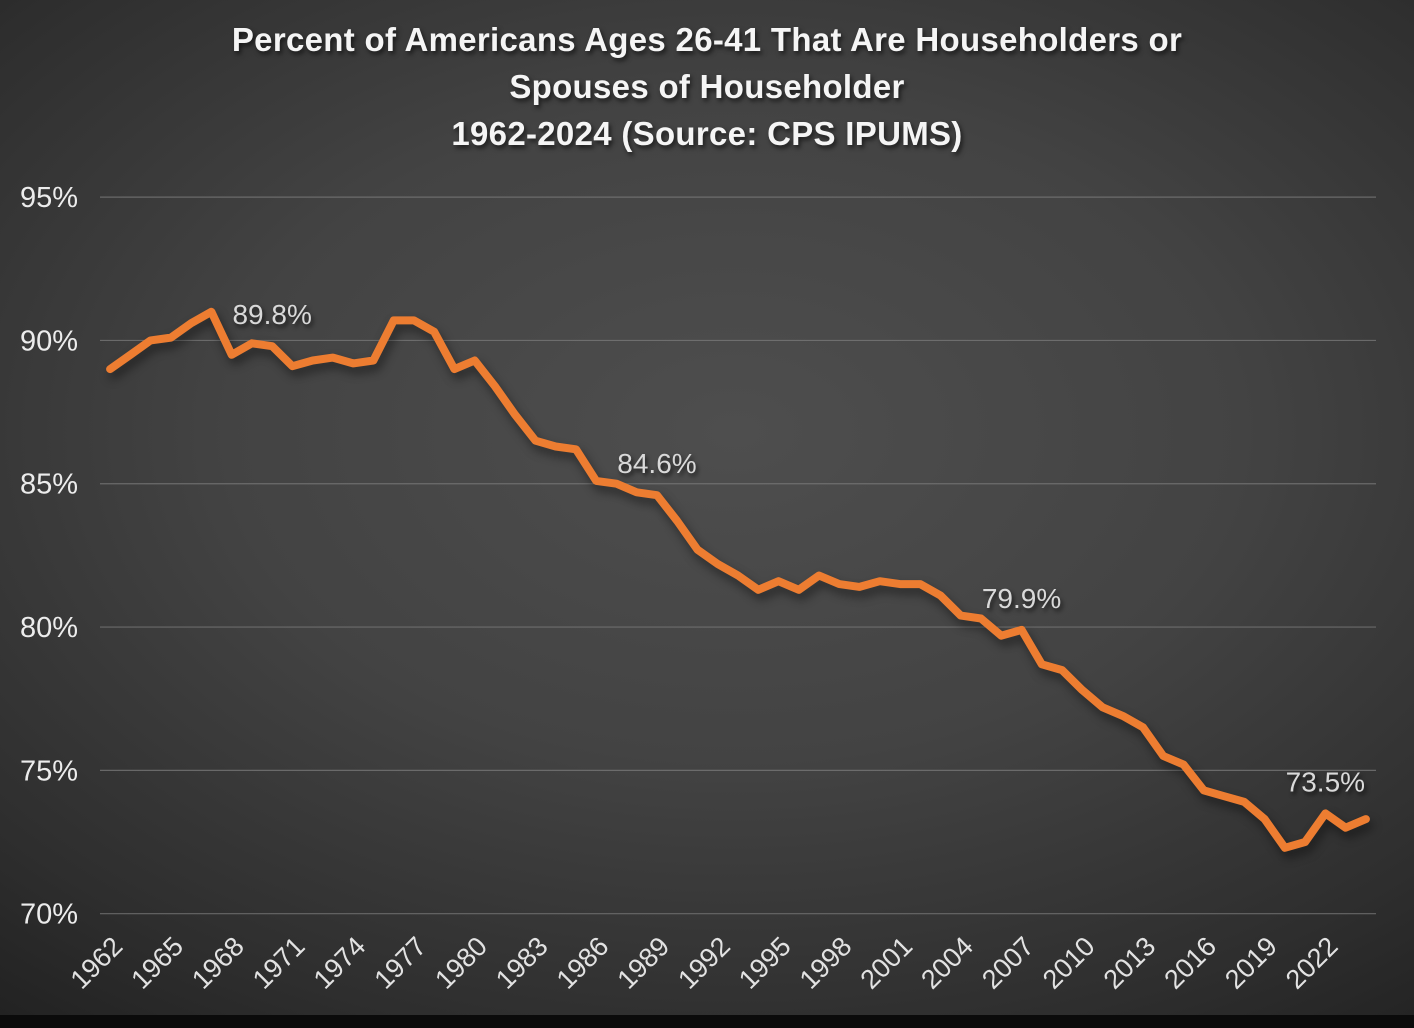 The width and height of the screenshot is (1414, 1028). I want to click on x-axis-tick-label: 1968, so click(218, 963).